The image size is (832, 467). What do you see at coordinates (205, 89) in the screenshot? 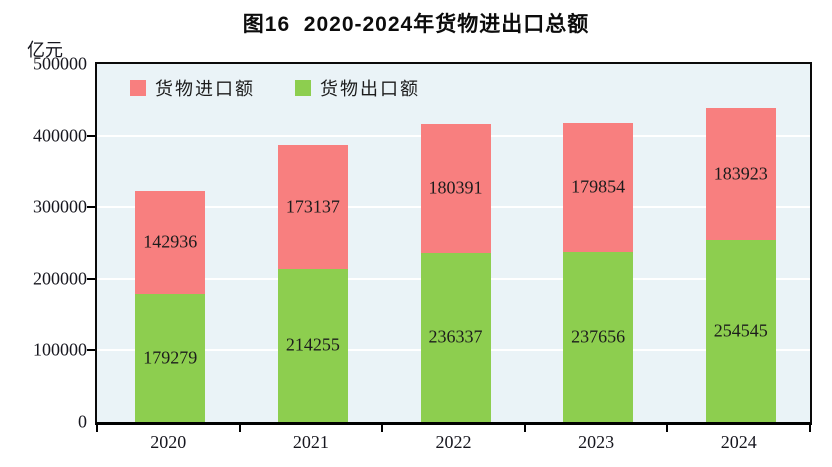
I see `legend-label: 货物进口额` at bounding box center [205, 89].